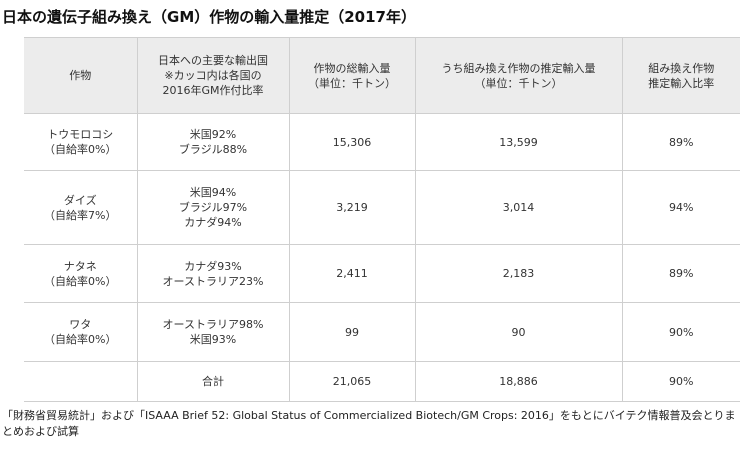 Image resolution: width=744 pixels, height=450 pixels. I want to click on gm-import-cell: 13,599, so click(518, 142).